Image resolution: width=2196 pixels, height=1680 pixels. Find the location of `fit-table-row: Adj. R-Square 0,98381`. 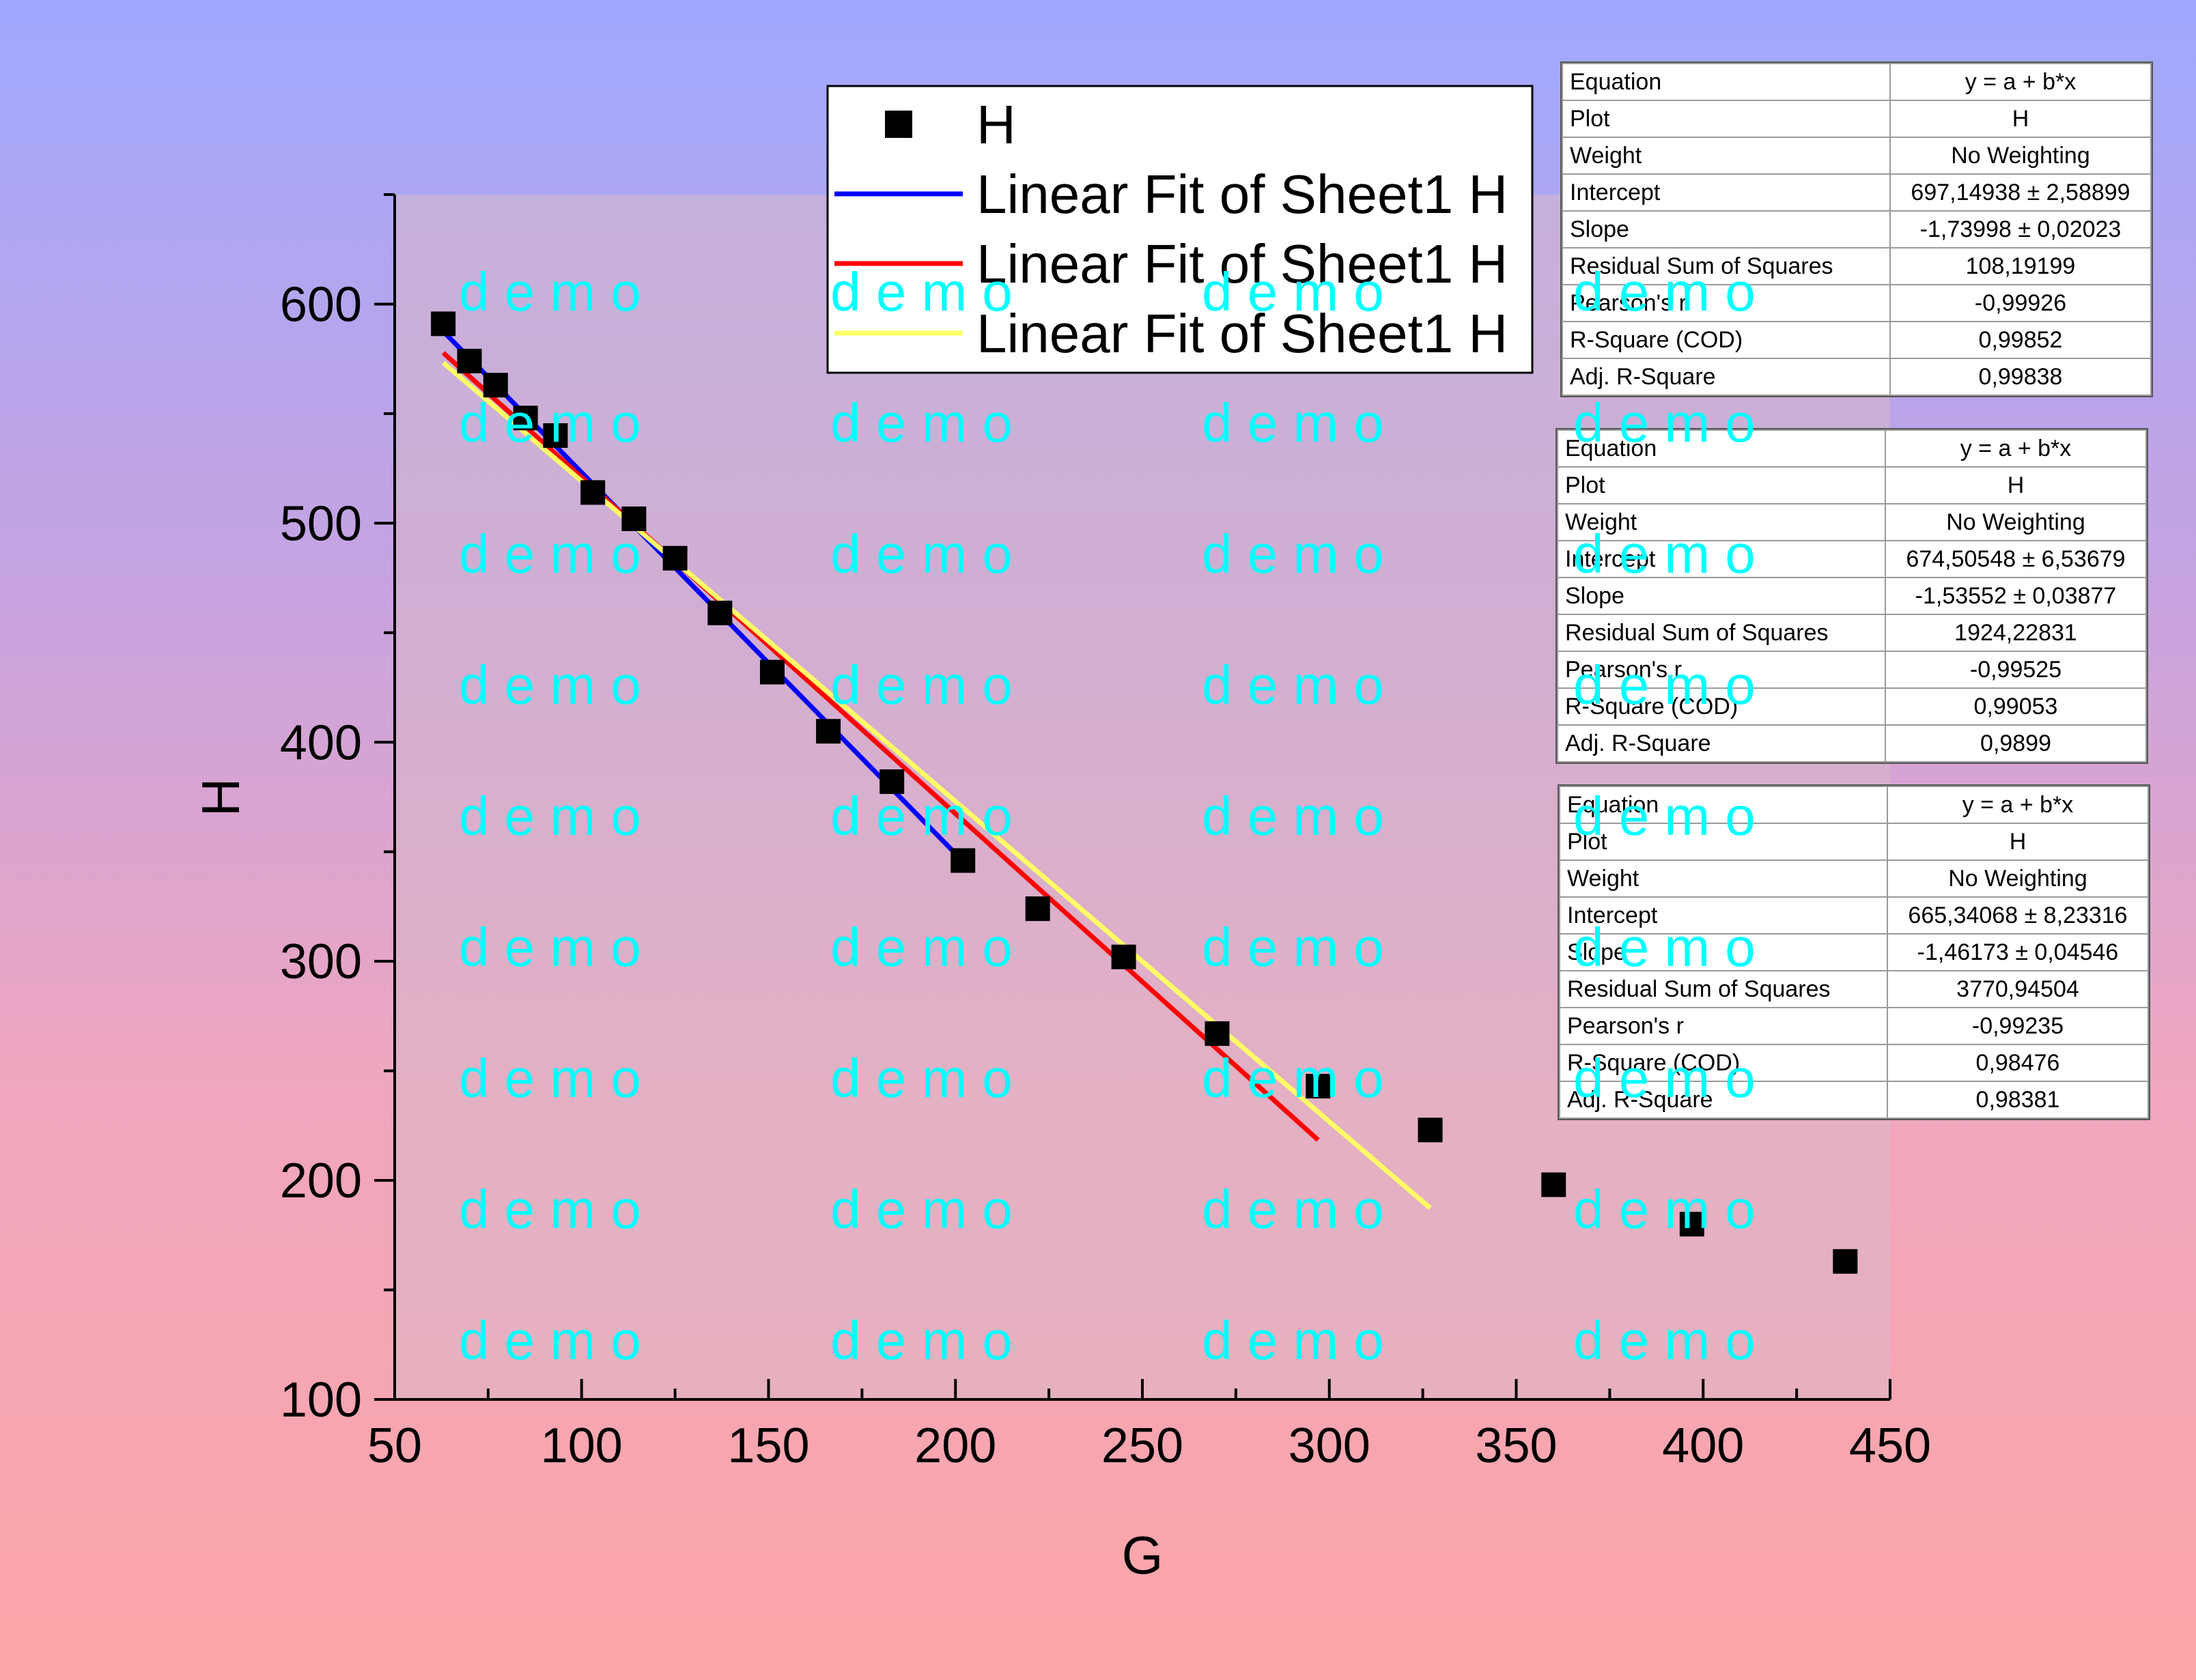

fit-table-row: Adj. R-Square 0,98381 is located at coordinates (1854, 1100).